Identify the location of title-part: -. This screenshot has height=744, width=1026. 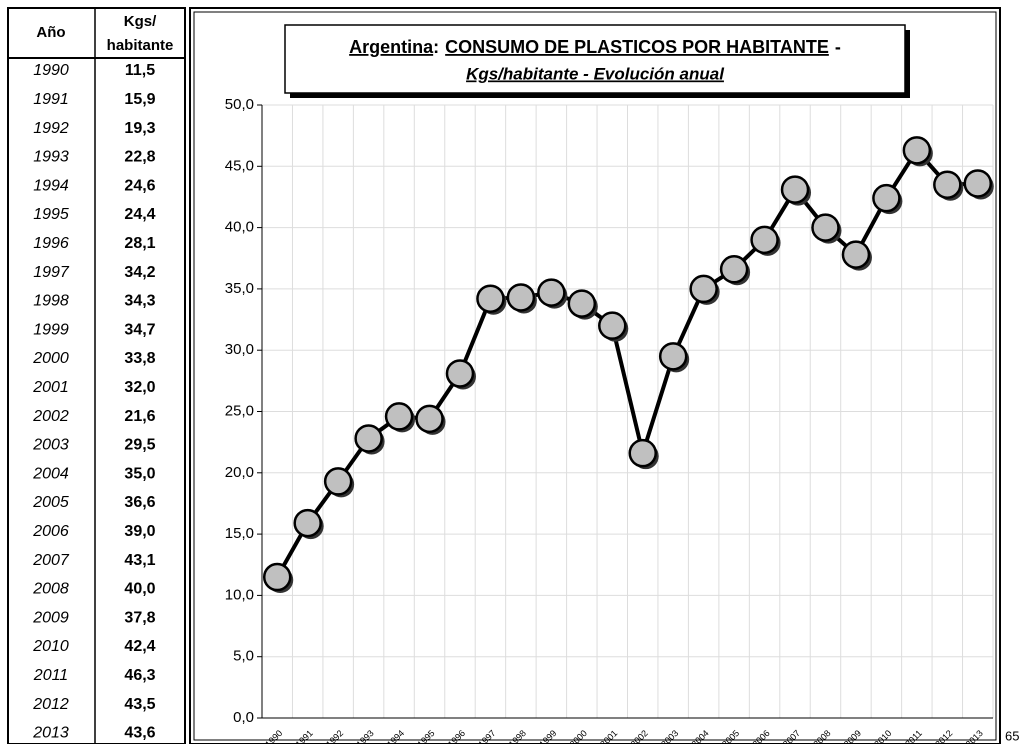
(838, 47).